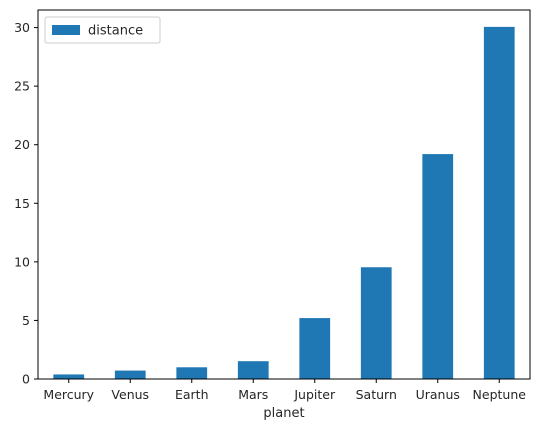  I want to click on bar-mercury, so click(69, 376).